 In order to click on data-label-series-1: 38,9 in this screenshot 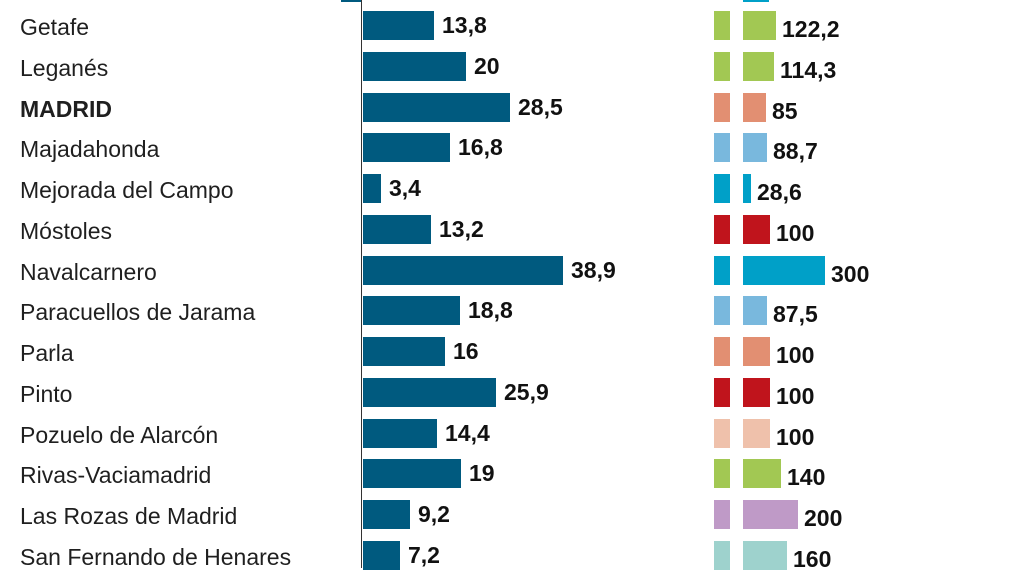, I will do `click(593, 270)`.